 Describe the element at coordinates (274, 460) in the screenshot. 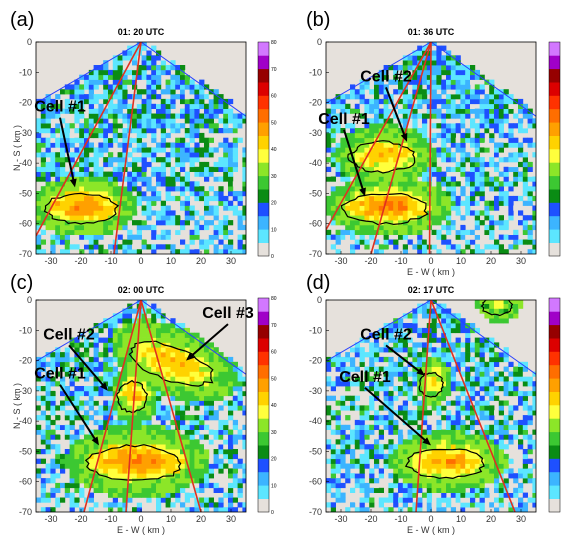

I see `colorbar-label: 20` at that location.